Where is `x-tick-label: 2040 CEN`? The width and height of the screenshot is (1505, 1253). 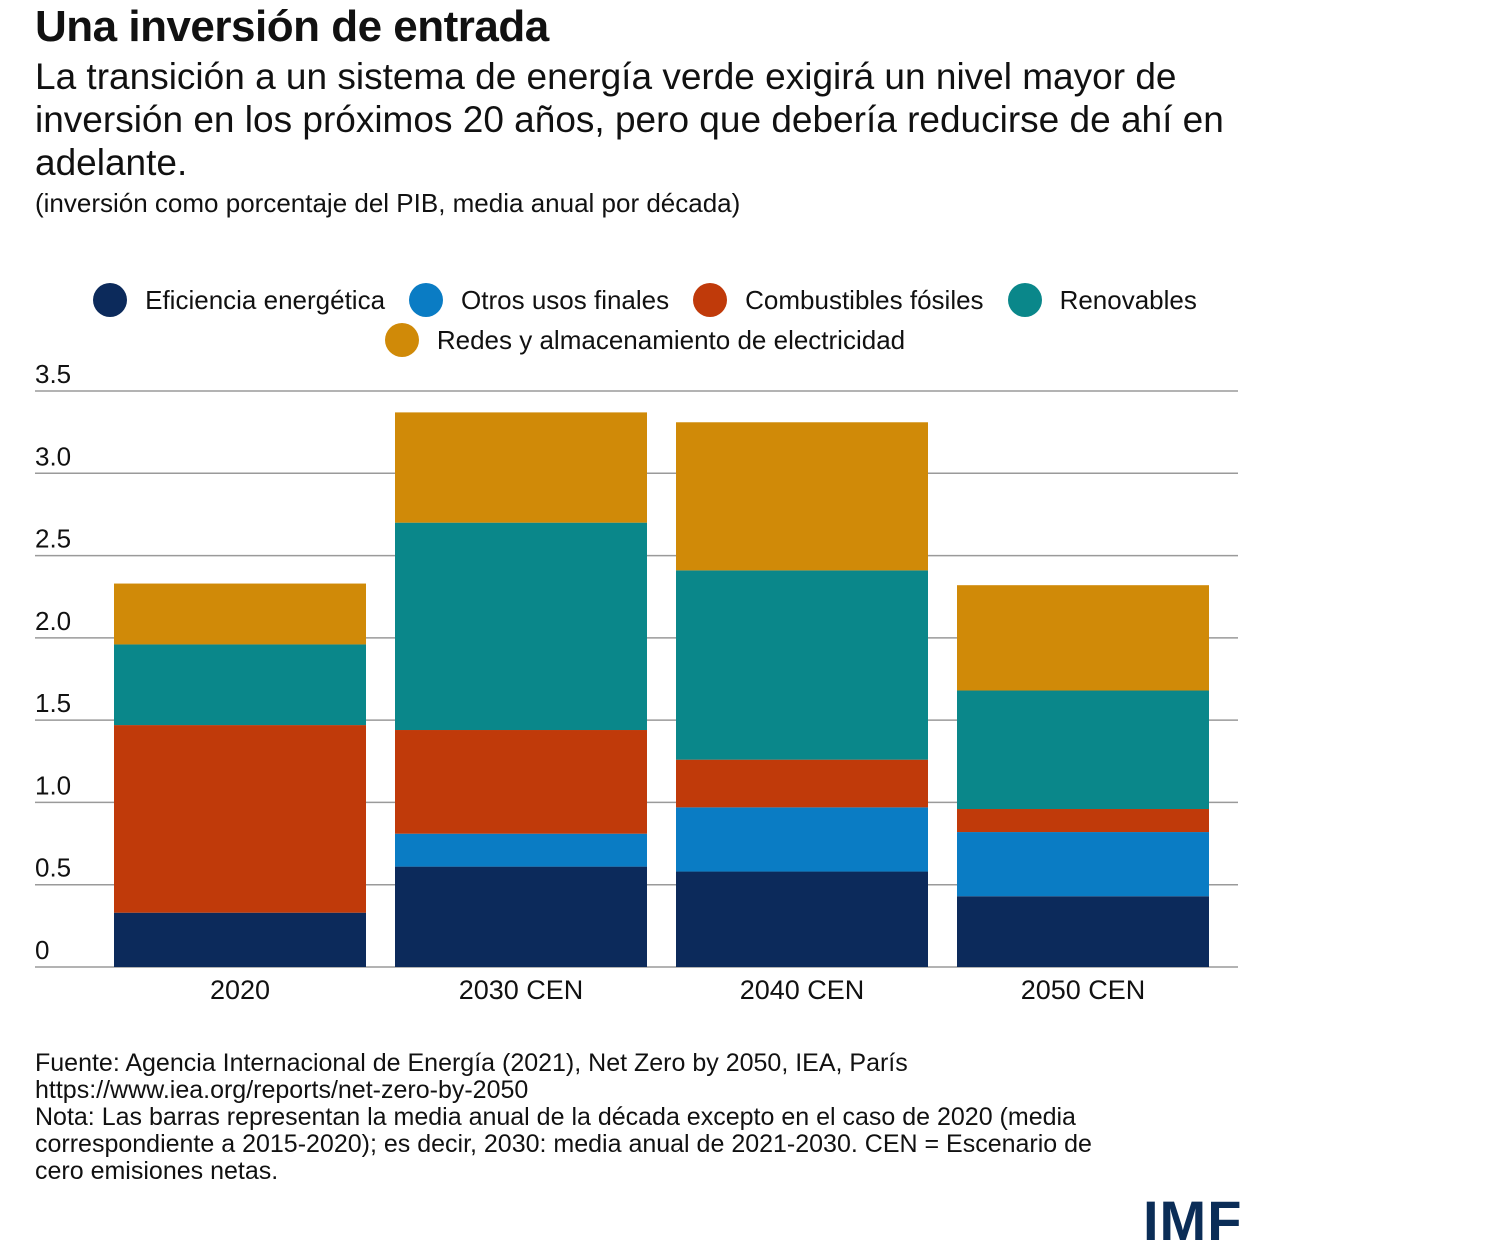
x-tick-label: 2040 CEN is located at coordinates (802, 990).